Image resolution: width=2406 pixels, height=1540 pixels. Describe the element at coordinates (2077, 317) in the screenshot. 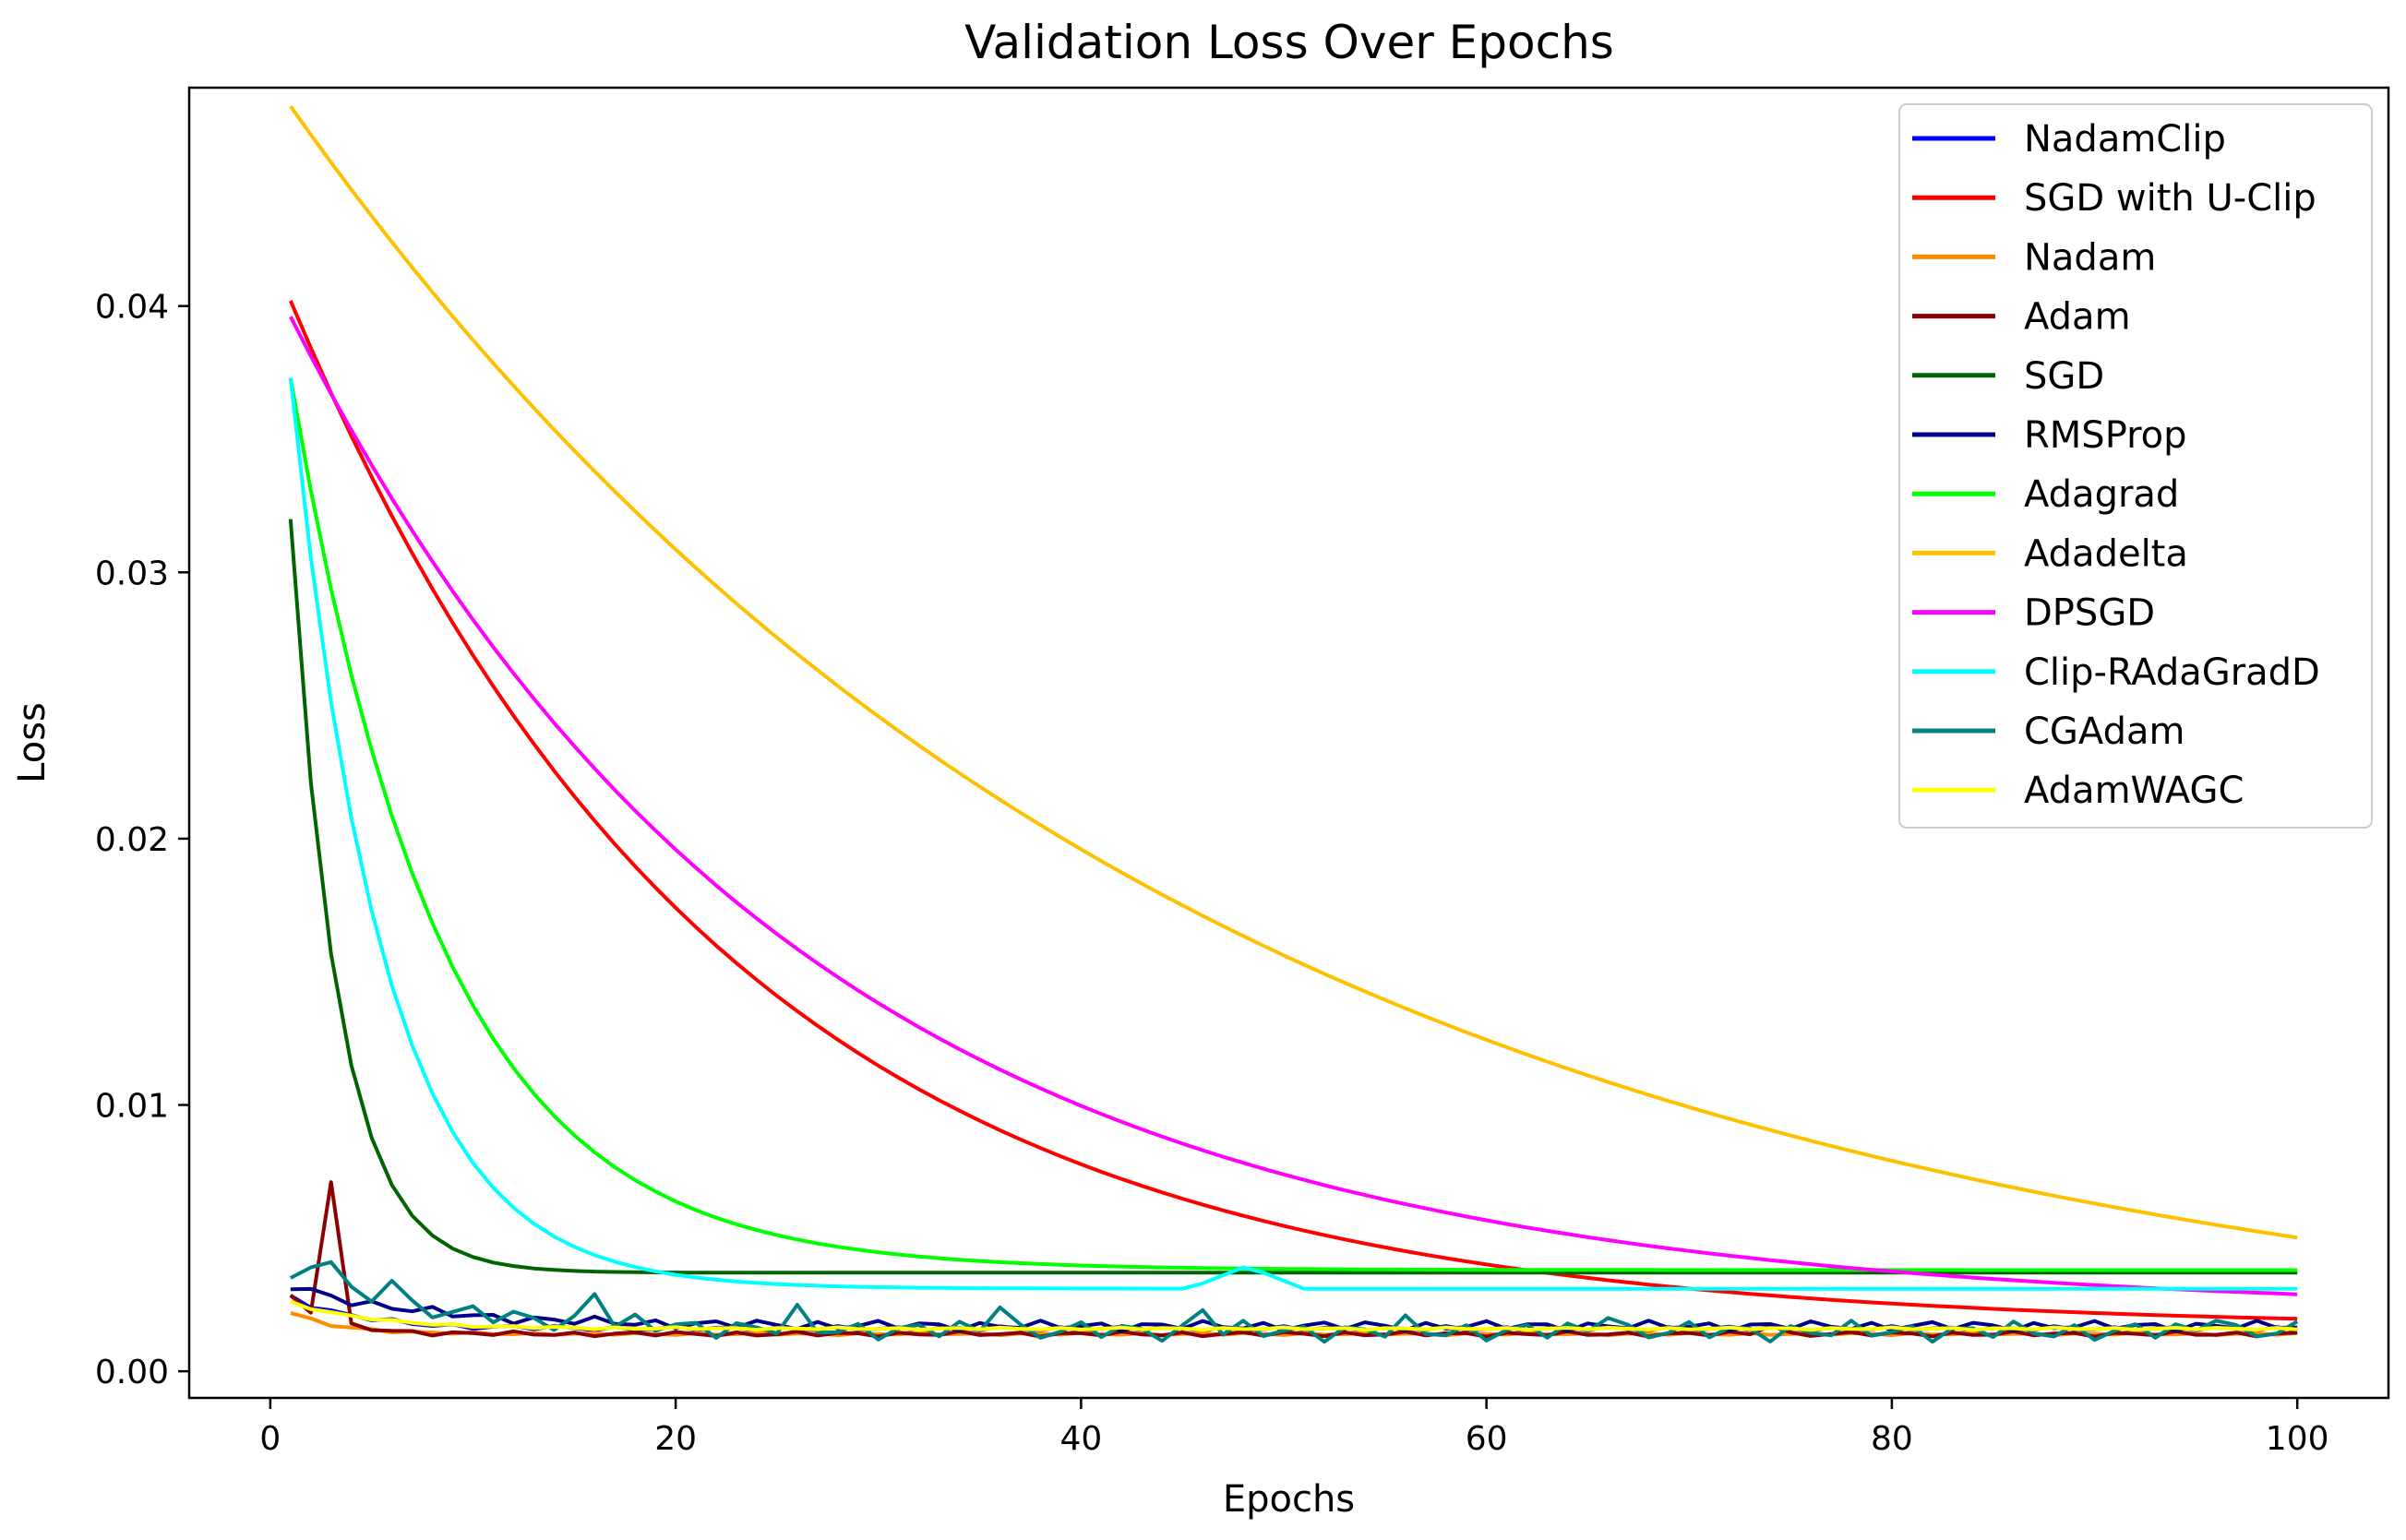

I see `legend-label: Adam` at that location.